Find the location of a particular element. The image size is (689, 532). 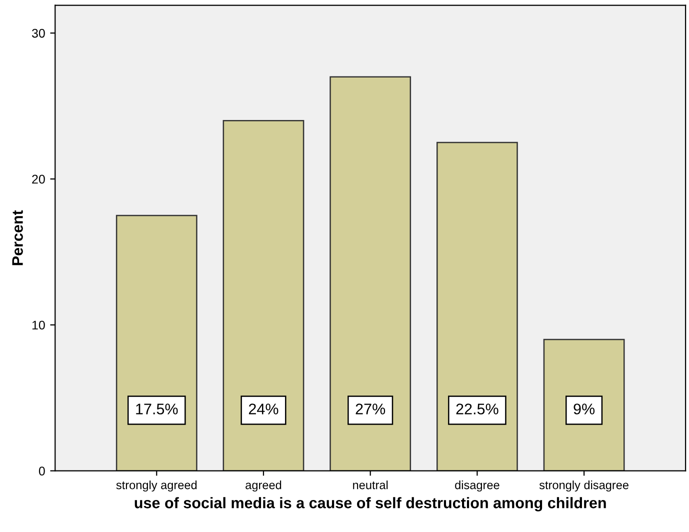

data-label: 17.5% is located at coordinates (157, 409).